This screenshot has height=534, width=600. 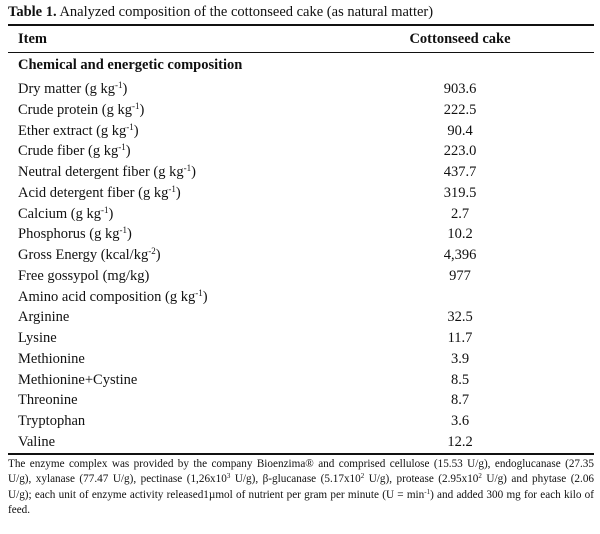 I want to click on row-value: 10.2, so click(x=460, y=234).